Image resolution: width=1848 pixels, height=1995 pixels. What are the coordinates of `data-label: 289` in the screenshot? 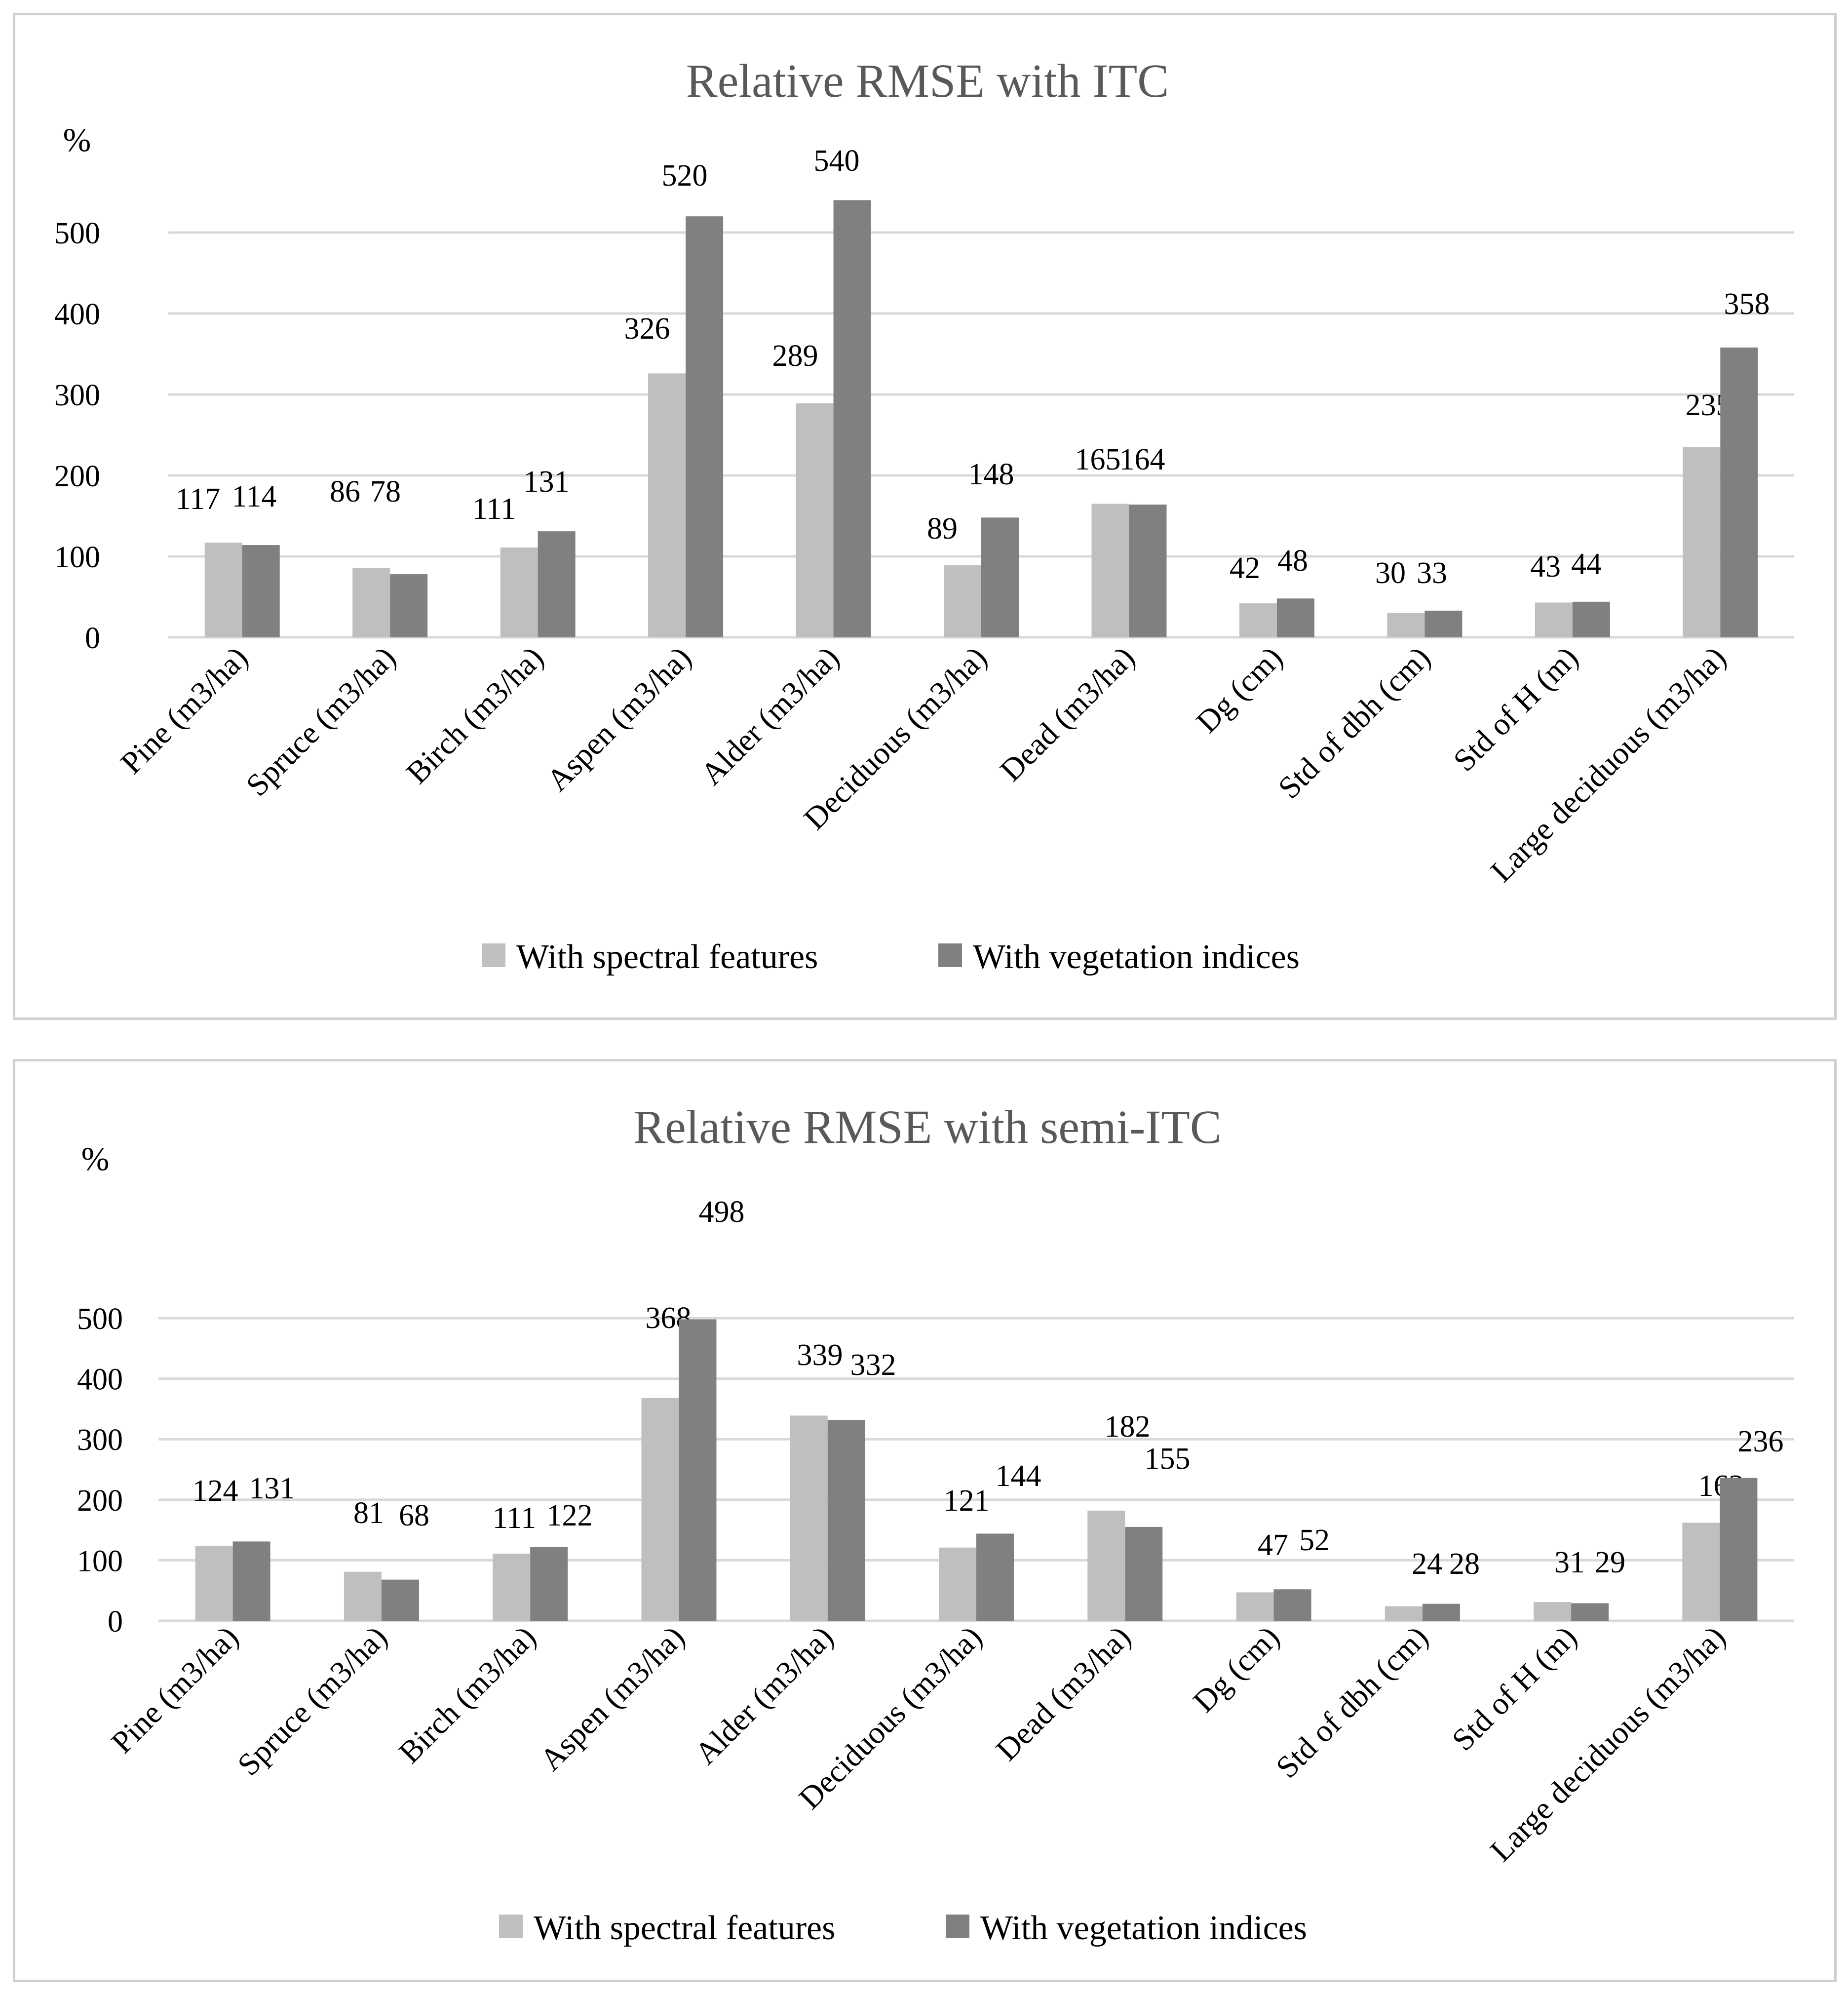 It's located at (795, 356).